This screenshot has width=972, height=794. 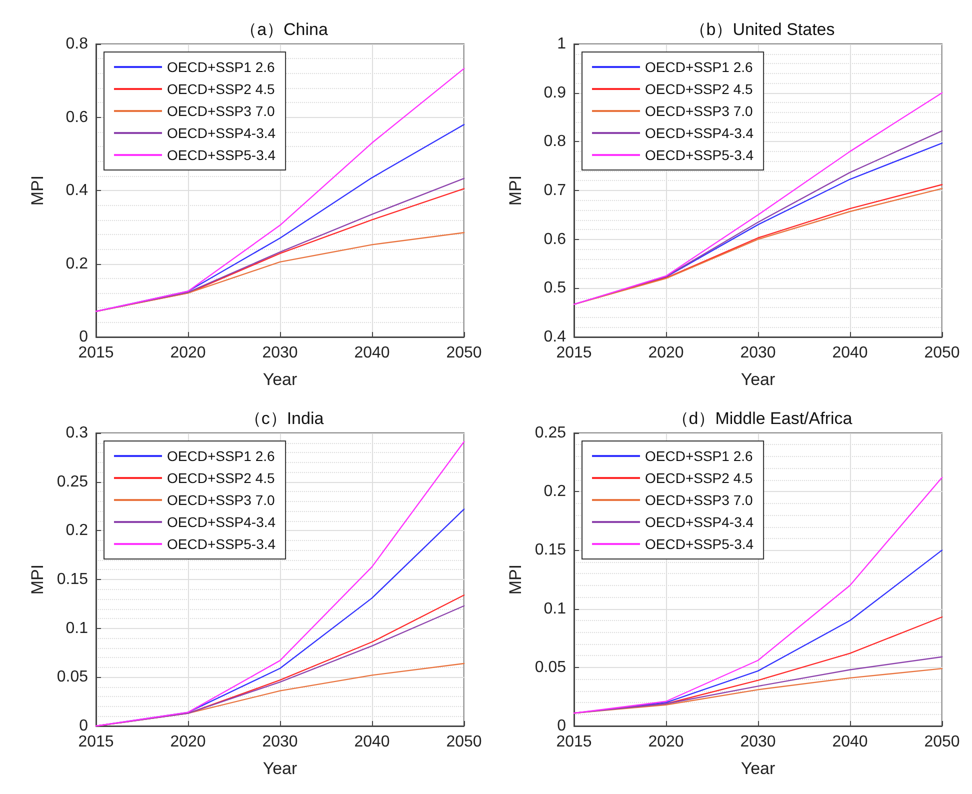 I want to click on y-tick-label: 0.3, so click(x=77, y=433).